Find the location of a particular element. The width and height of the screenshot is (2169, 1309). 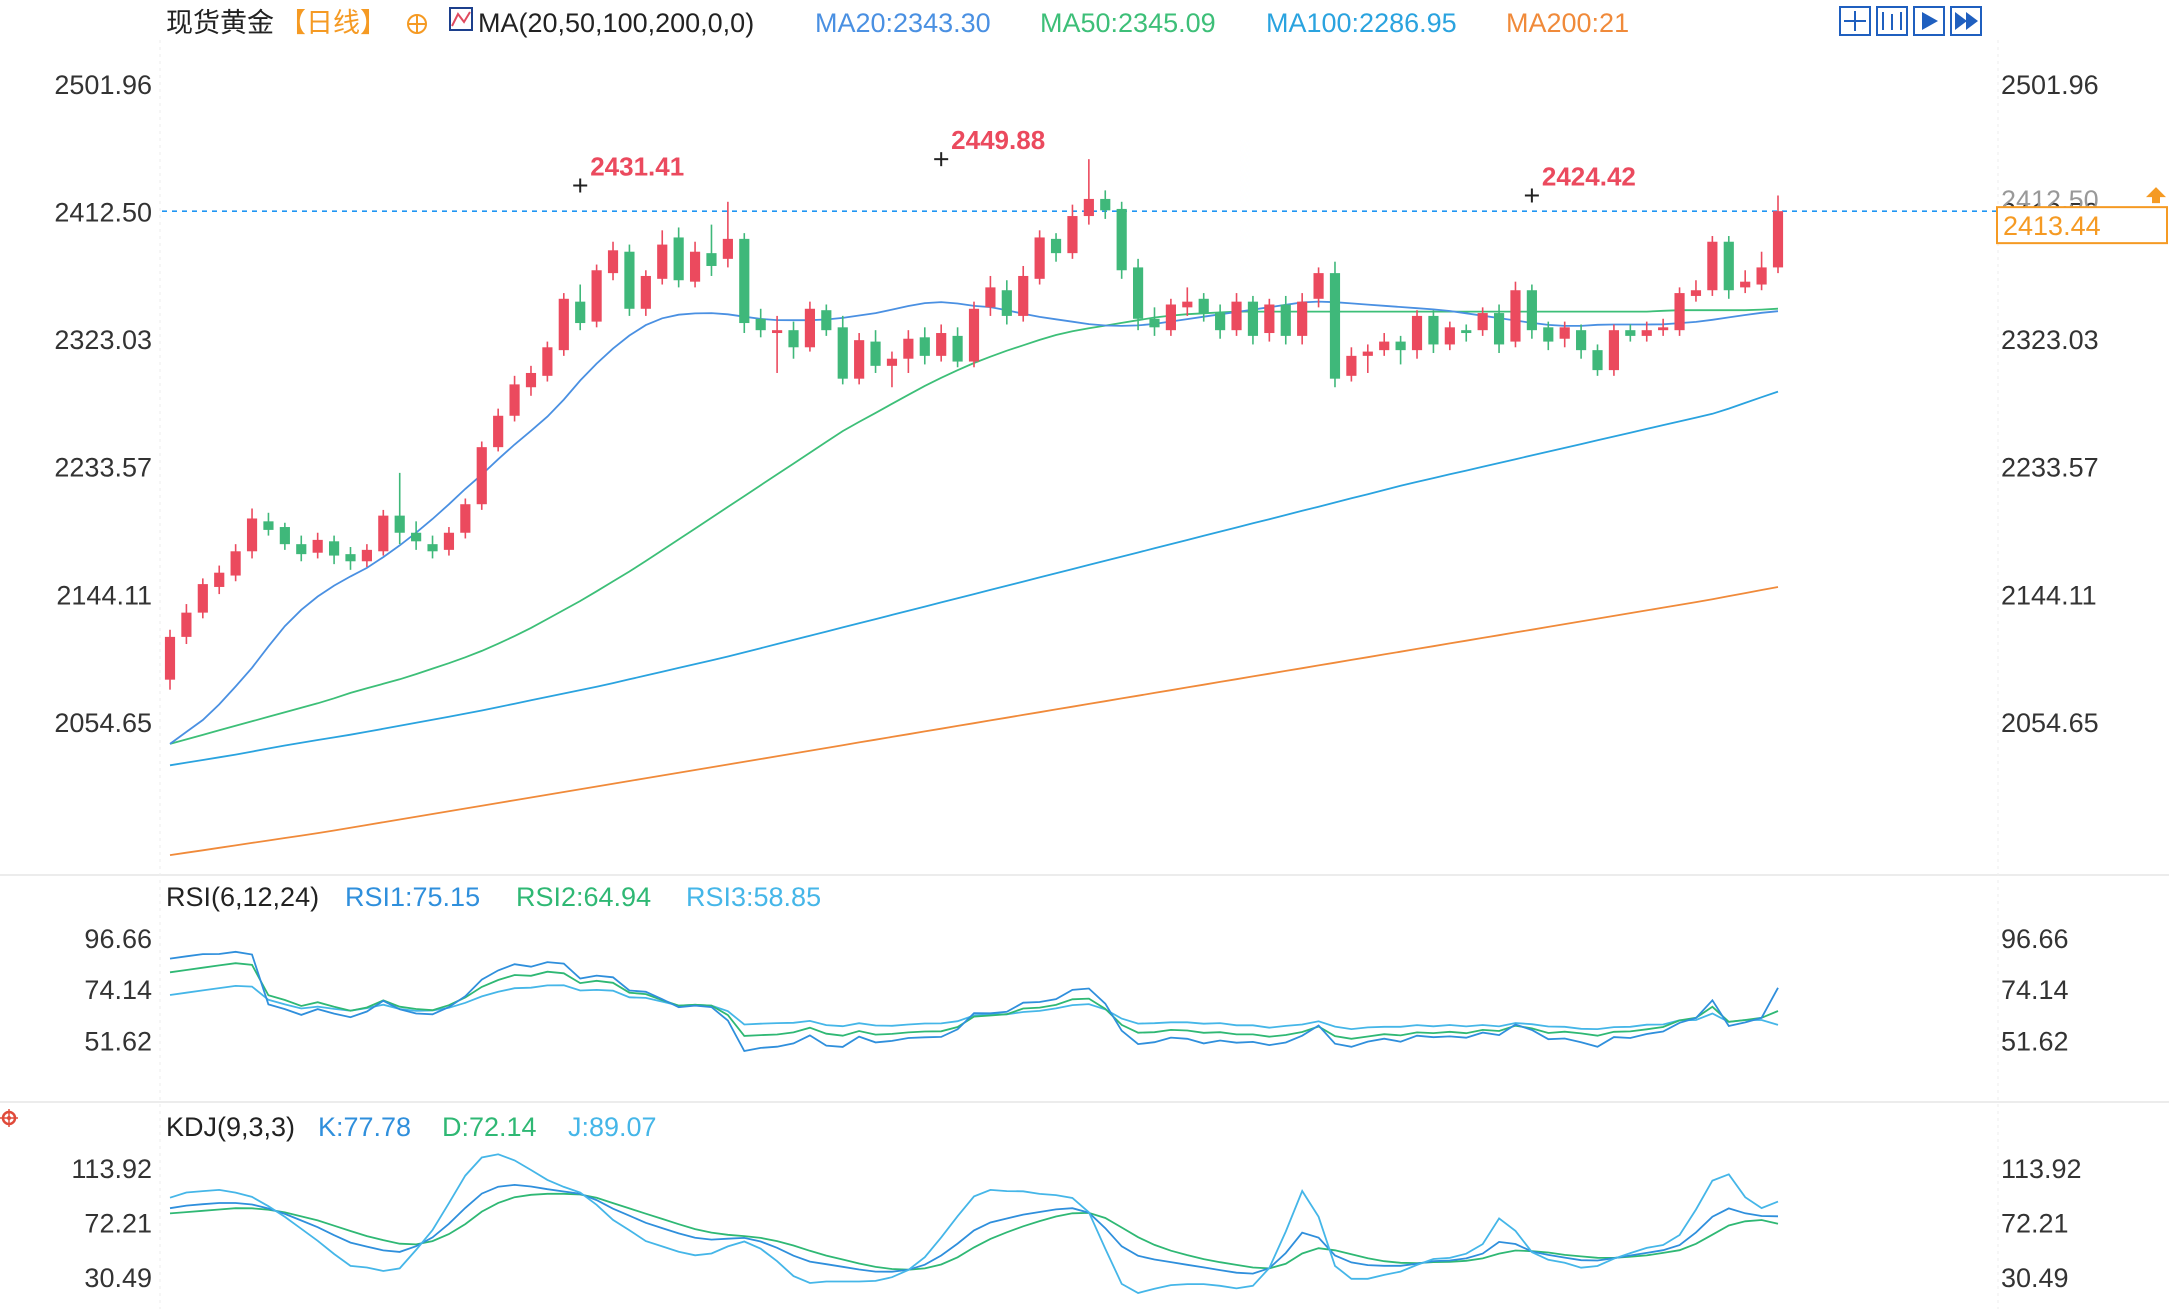

rsi3-line is located at coordinates (974, 1007).